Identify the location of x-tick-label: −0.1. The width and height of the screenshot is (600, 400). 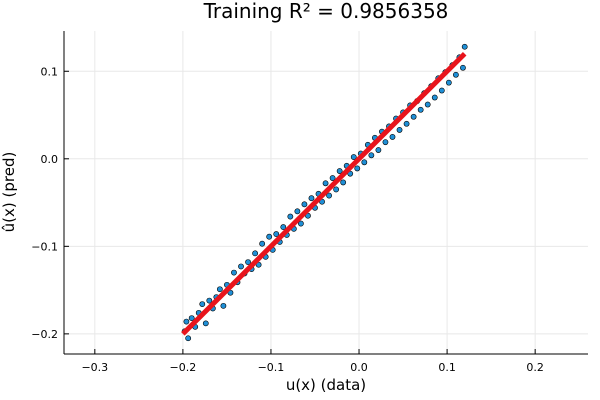
(271, 367).